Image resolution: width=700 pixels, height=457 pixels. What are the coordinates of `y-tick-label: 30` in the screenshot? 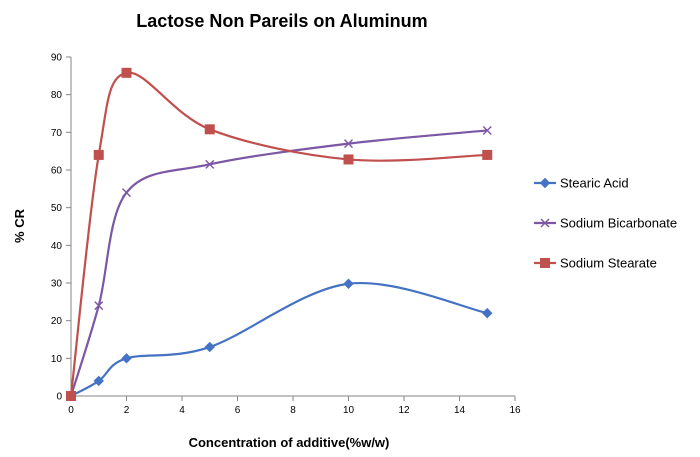 It's located at (57, 284).